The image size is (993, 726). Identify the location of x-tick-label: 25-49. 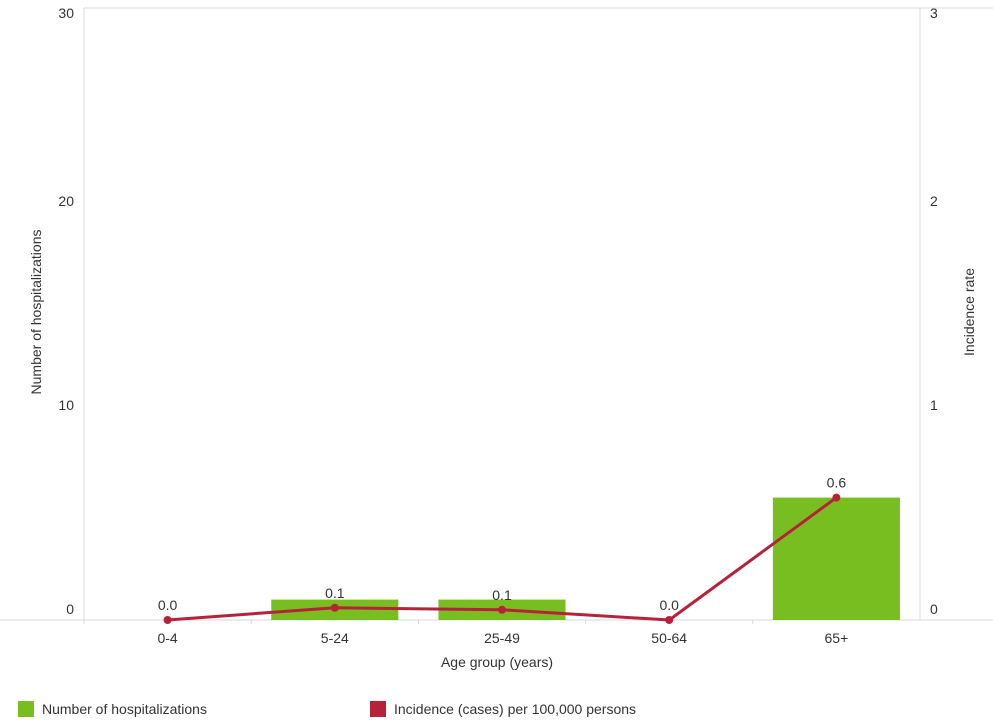
(502, 638).